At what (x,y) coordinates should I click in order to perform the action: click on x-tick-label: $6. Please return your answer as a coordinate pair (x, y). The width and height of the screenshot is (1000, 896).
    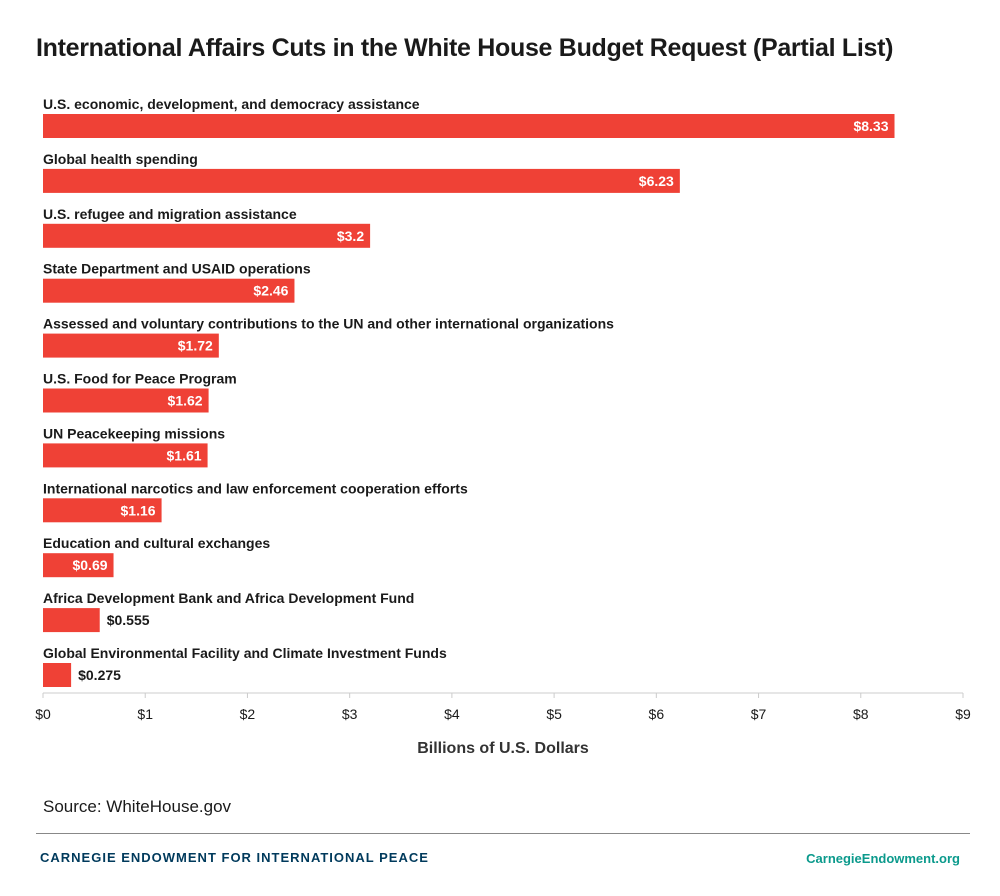
    Looking at the image, I should click on (657, 714).